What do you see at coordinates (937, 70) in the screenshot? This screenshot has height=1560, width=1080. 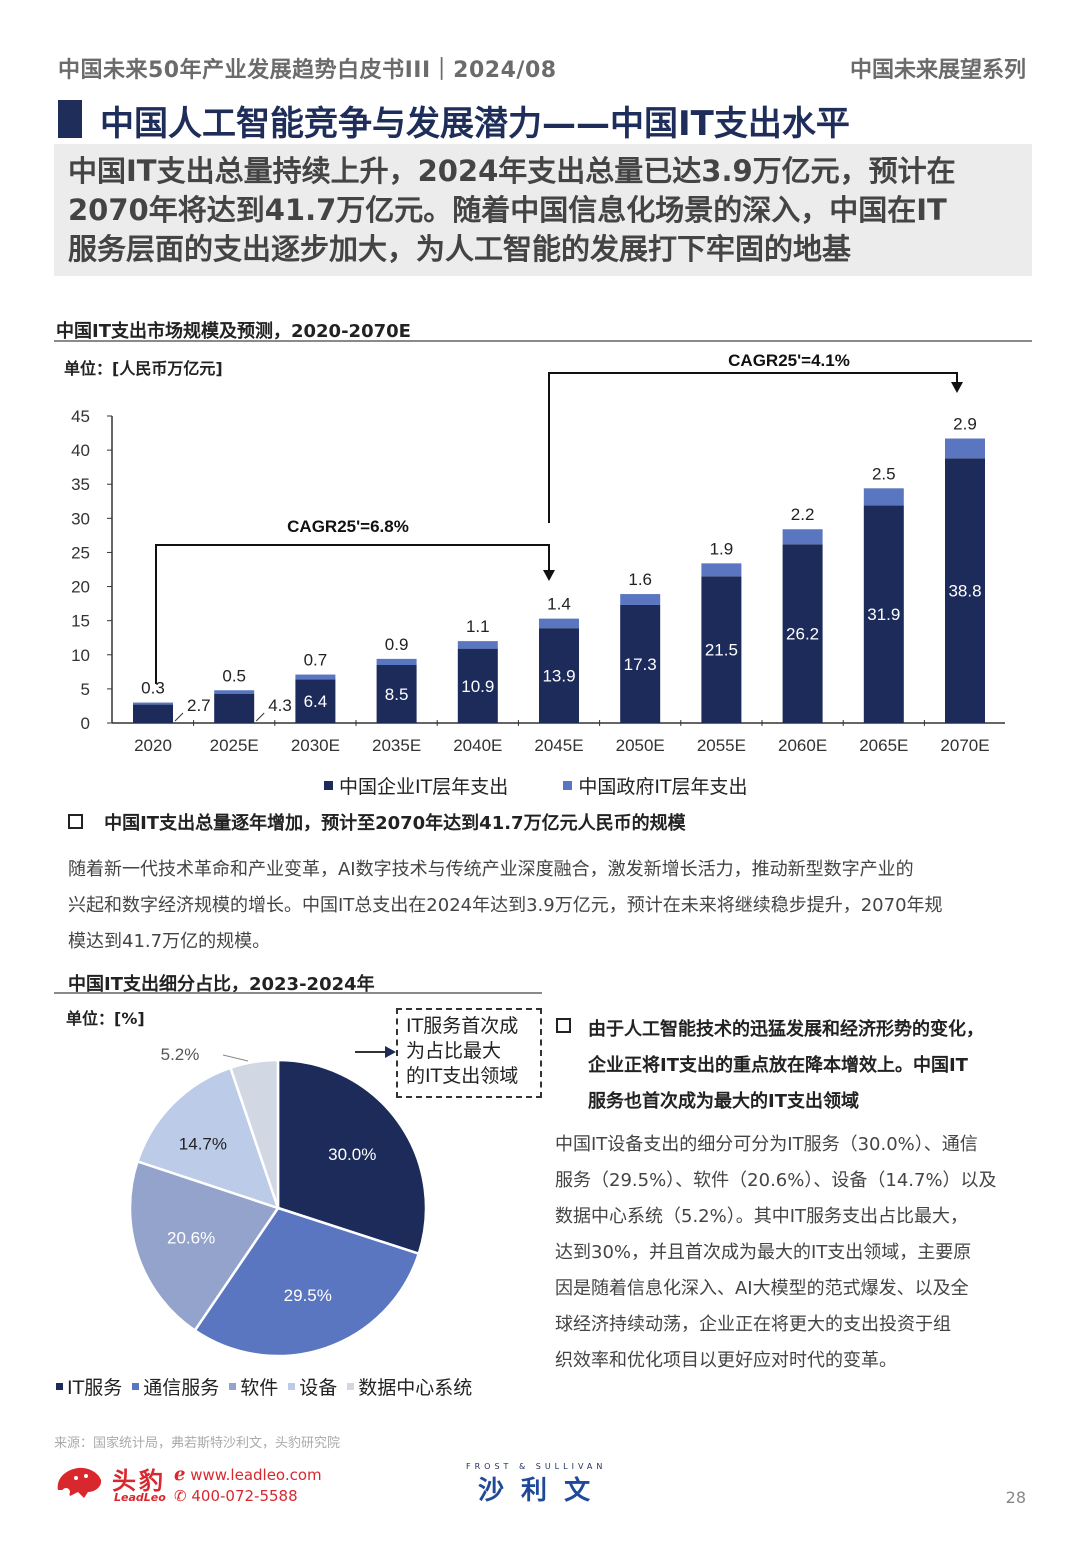 I see `series-name: 中国未来展望系列` at bounding box center [937, 70].